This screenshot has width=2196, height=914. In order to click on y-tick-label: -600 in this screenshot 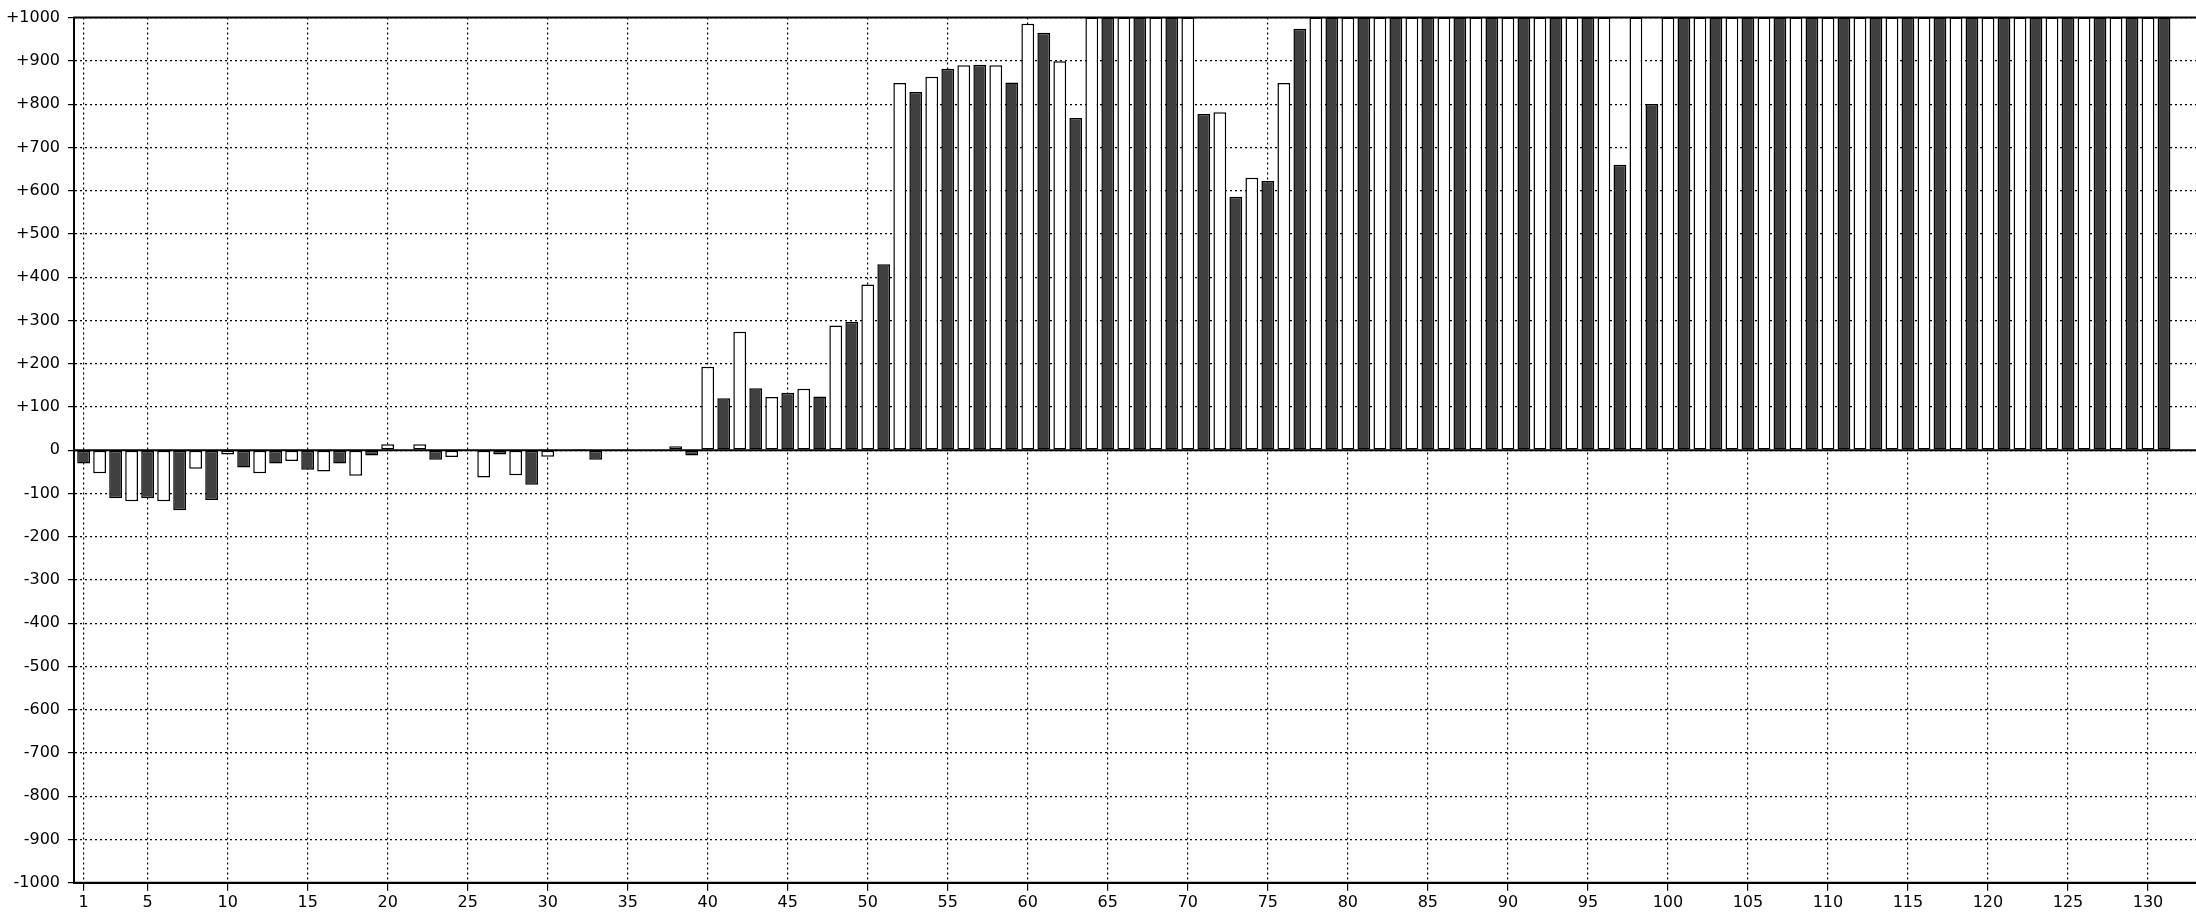, I will do `click(41, 708)`.